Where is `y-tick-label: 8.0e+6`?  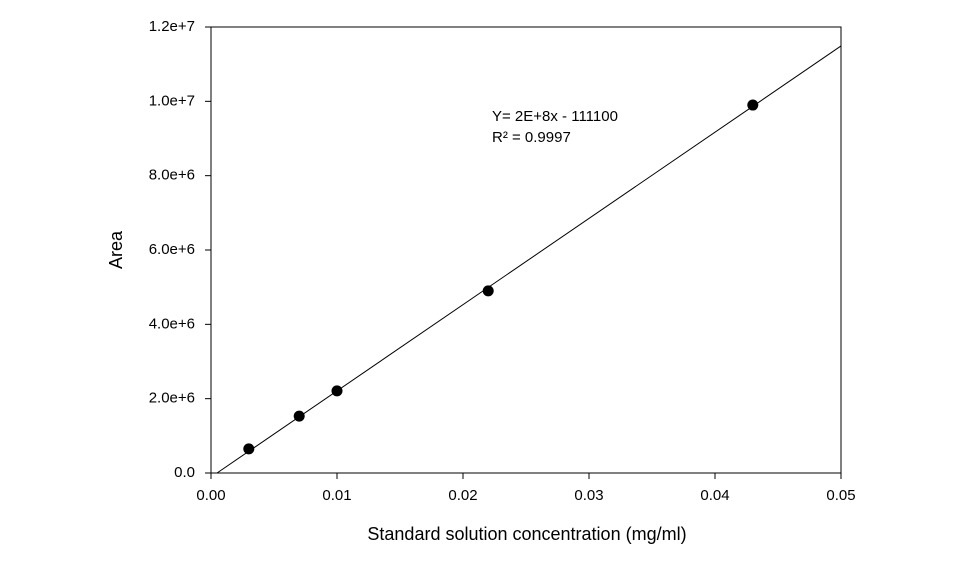 y-tick-label: 8.0e+6 is located at coordinates (172, 175).